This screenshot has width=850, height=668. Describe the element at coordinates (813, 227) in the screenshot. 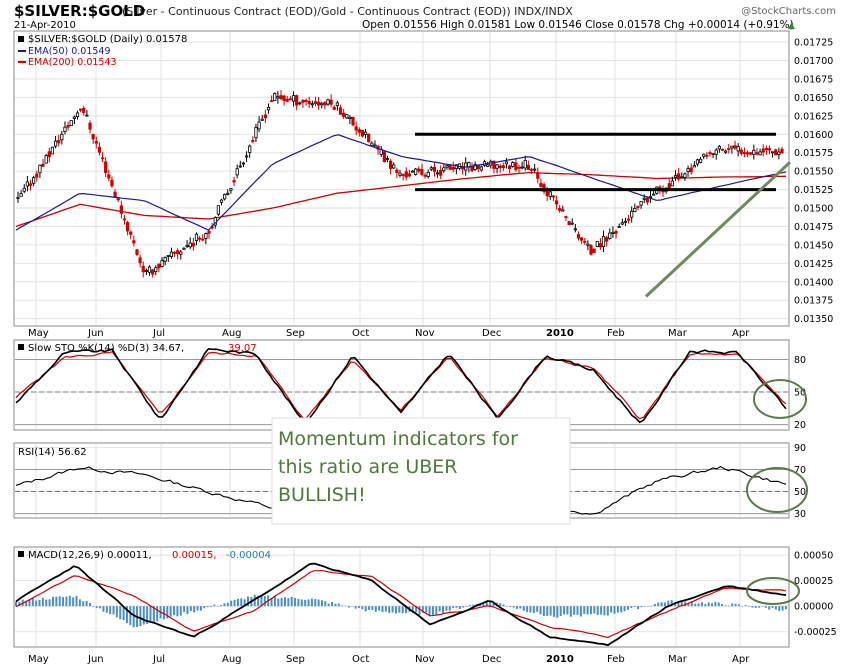

I see `y-tick-label: 0.01475` at that location.